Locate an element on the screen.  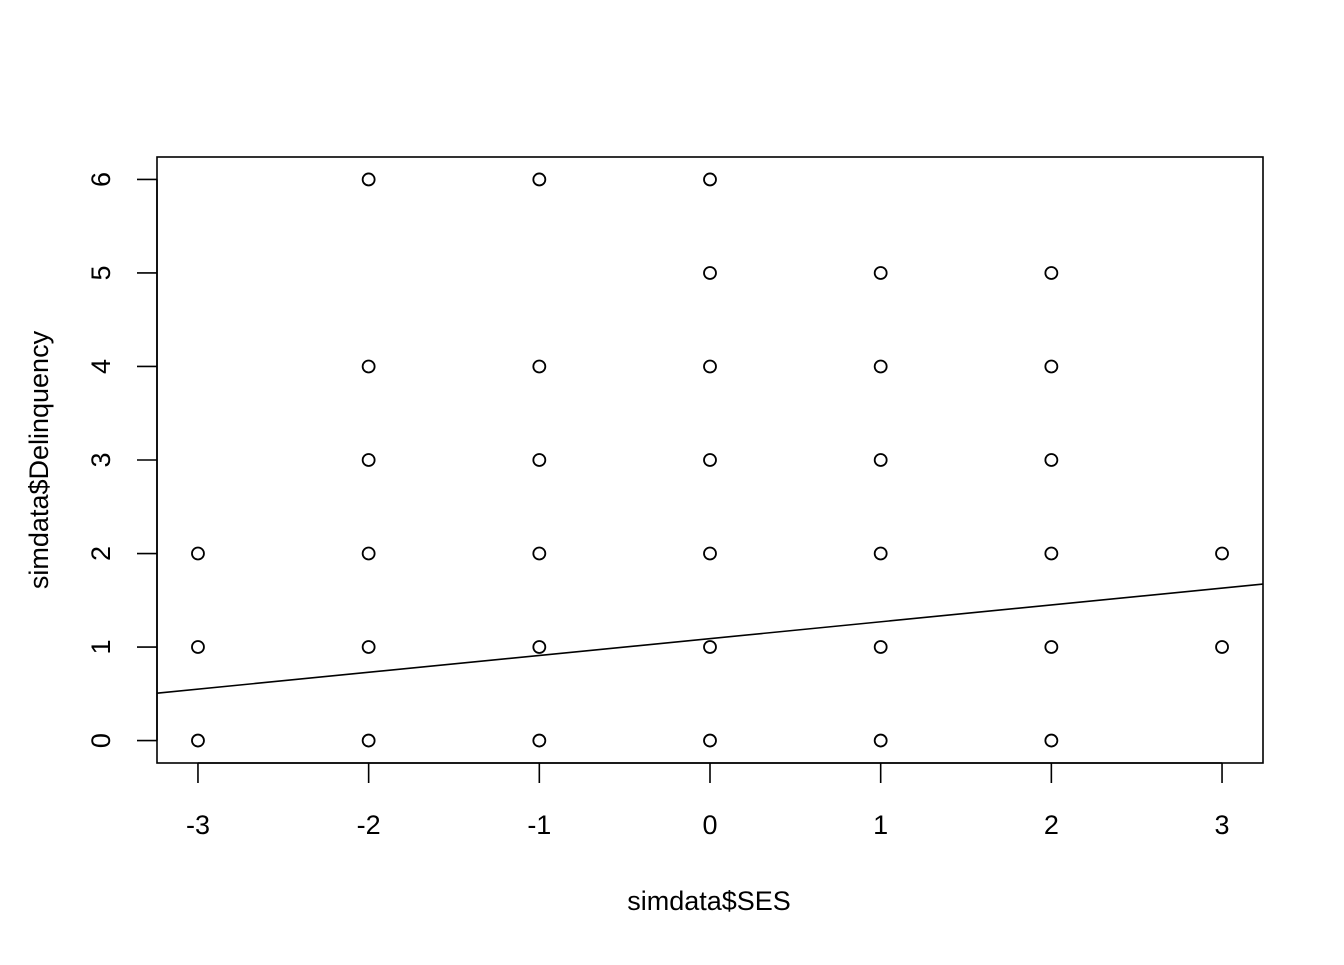
x-tick-label: 3 is located at coordinates (1222, 825).